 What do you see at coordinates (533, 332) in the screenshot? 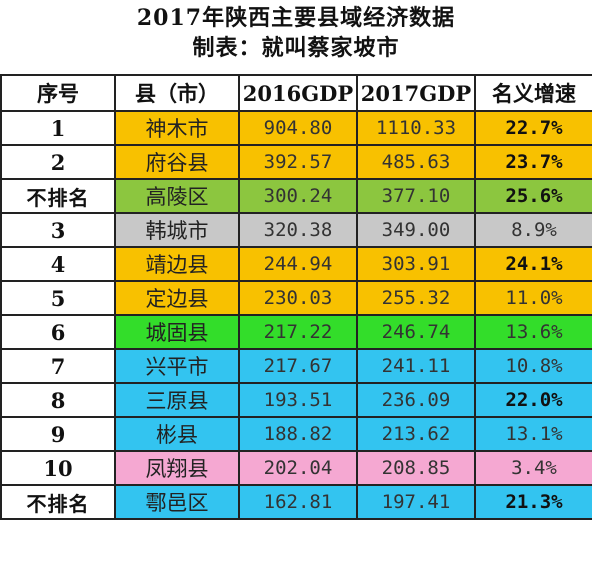
I see `row-growth-rate: 13.6%` at bounding box center [533, 332].